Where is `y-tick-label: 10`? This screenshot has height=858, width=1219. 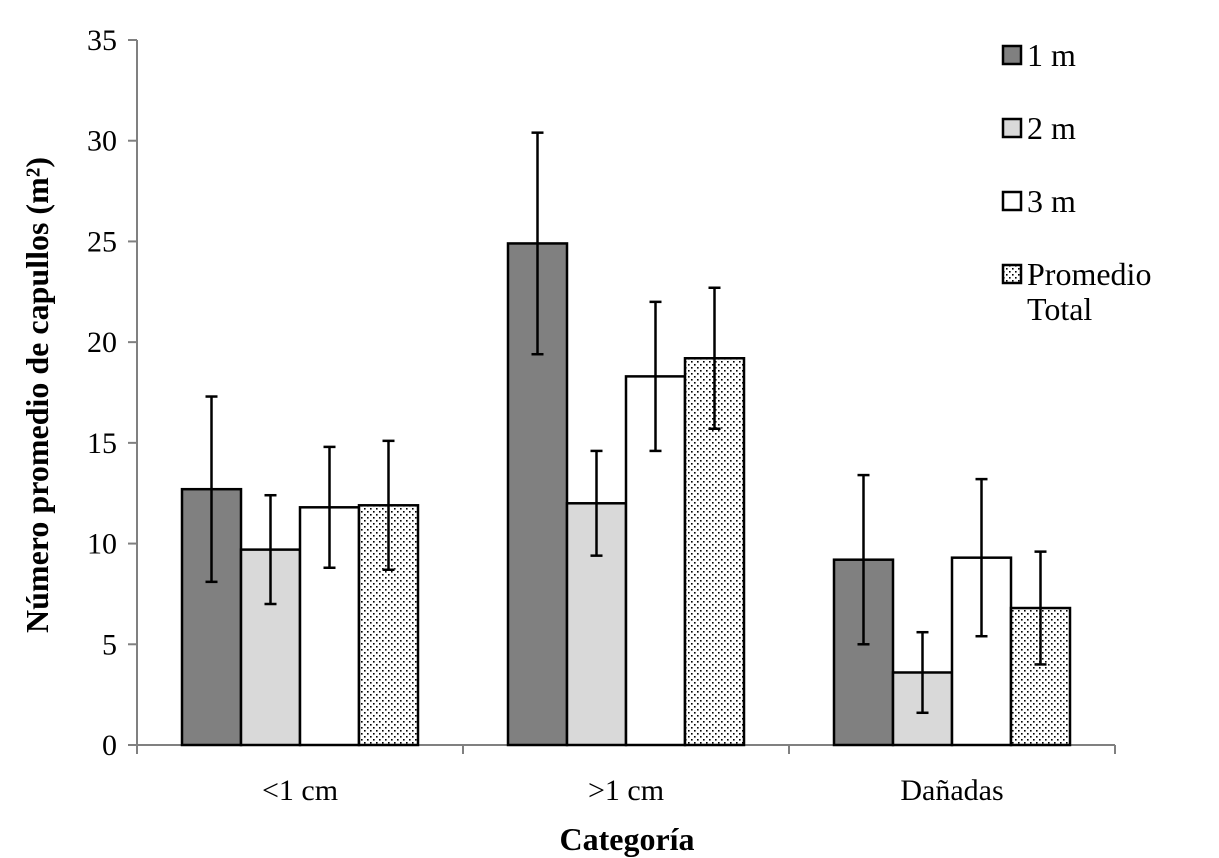
y-tick-label: 10 is located at coordinates (102, 544).